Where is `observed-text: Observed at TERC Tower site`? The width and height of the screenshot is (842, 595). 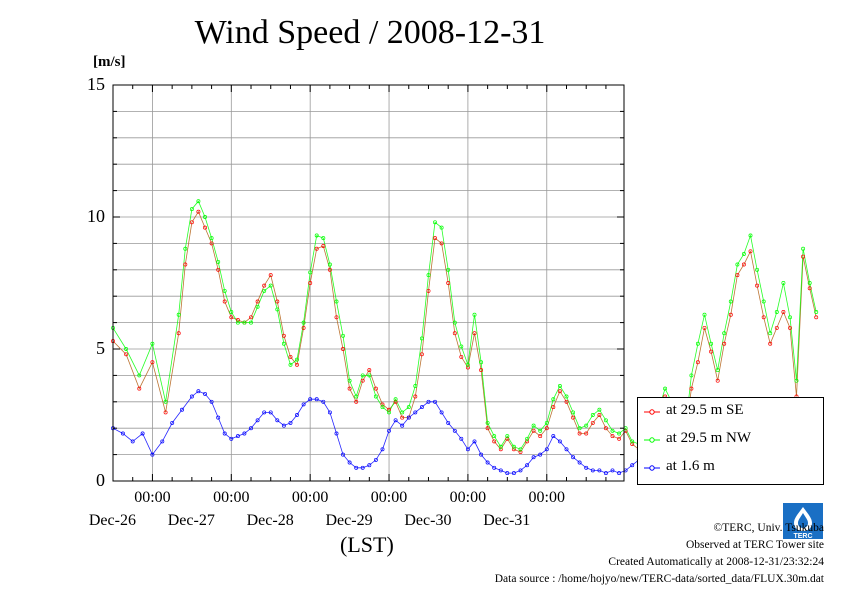
observed-text: Observed at TERC Tower site is located at coordinates (754, 545).